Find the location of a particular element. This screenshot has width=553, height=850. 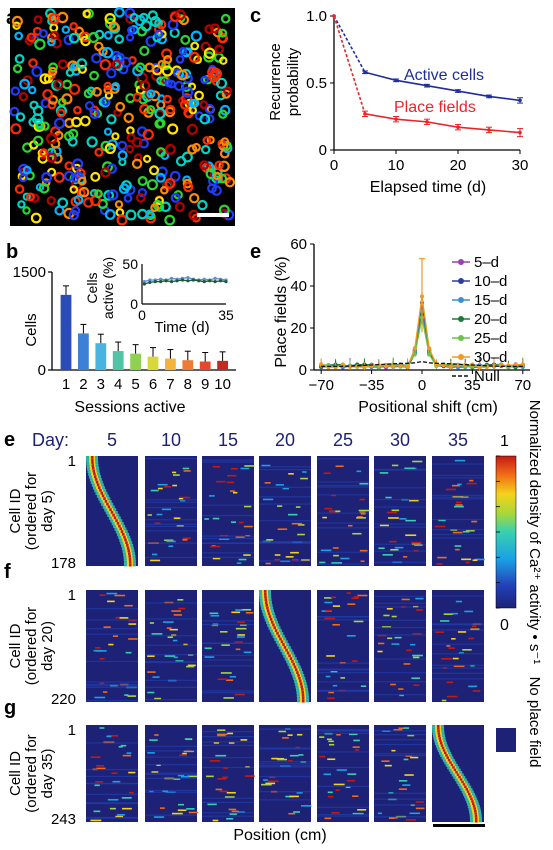

no-field-swatch is located at coordinates (506, 740).